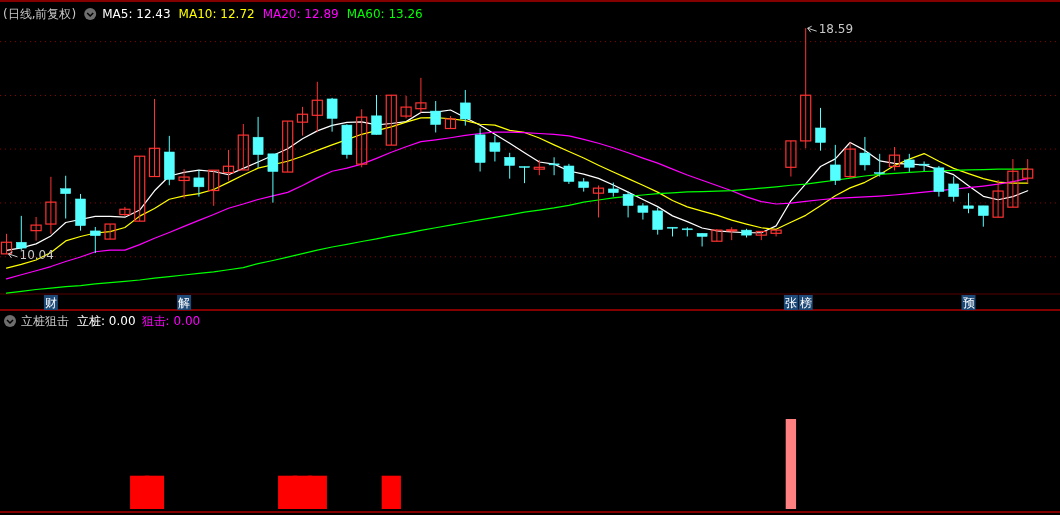 The image size is (1060, 515). What do you see at coordinates (50, 303) in the screenshot?
I see `x-tick-label: 财` at bounding box center [50, 303].